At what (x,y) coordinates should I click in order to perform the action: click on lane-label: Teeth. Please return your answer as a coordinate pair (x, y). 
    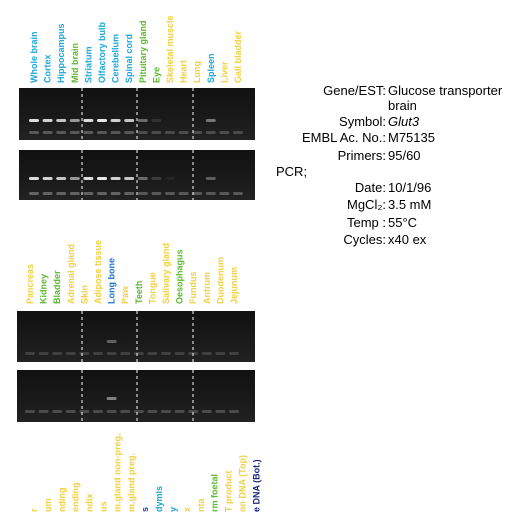
    Looking at the image, I should click on (139, 292).